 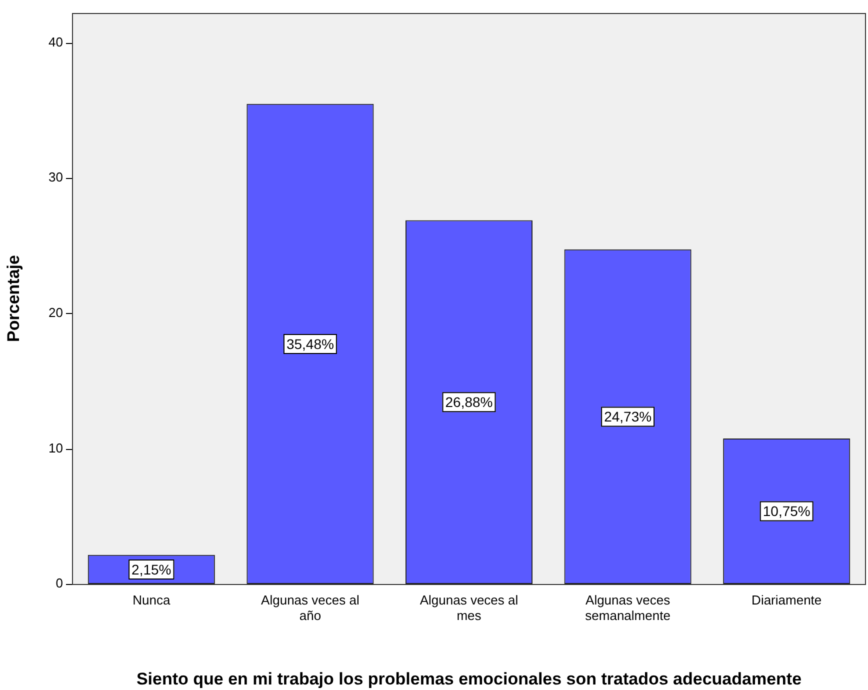 I want to click on data-label: 2,15%, so click(x=152, y=569).